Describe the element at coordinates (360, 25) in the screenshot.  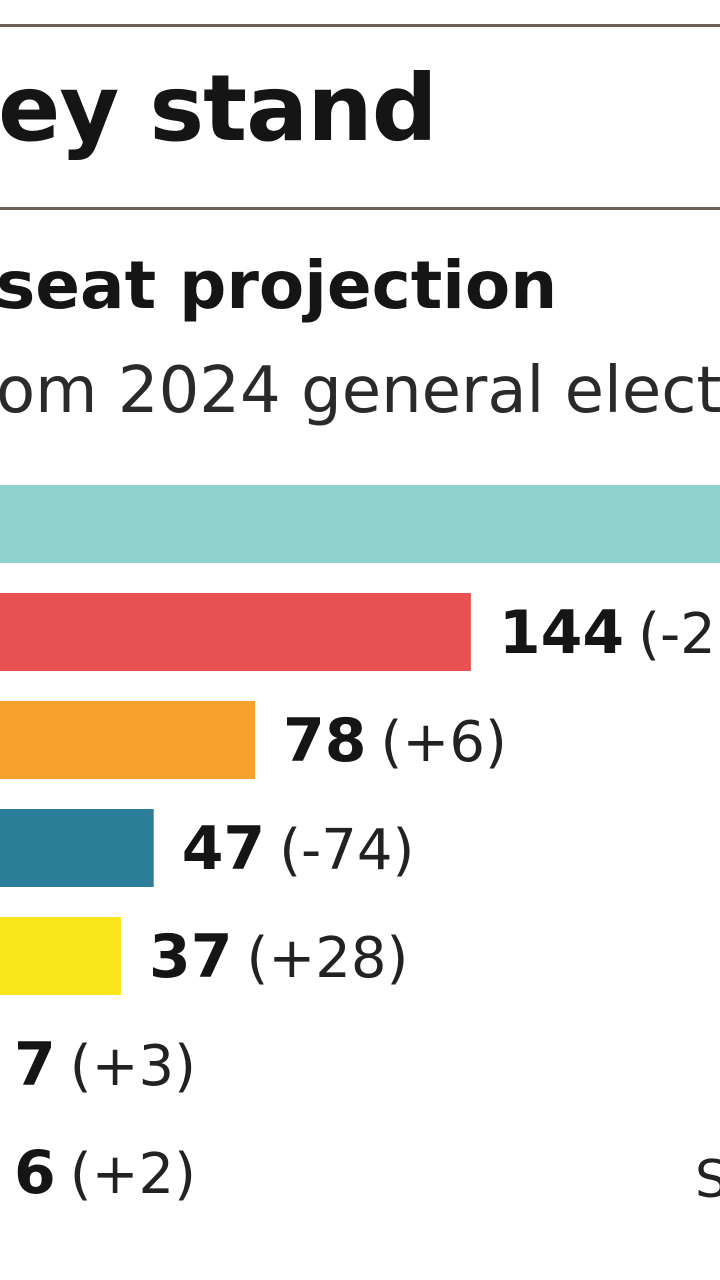
I see `top-rule` at that location.